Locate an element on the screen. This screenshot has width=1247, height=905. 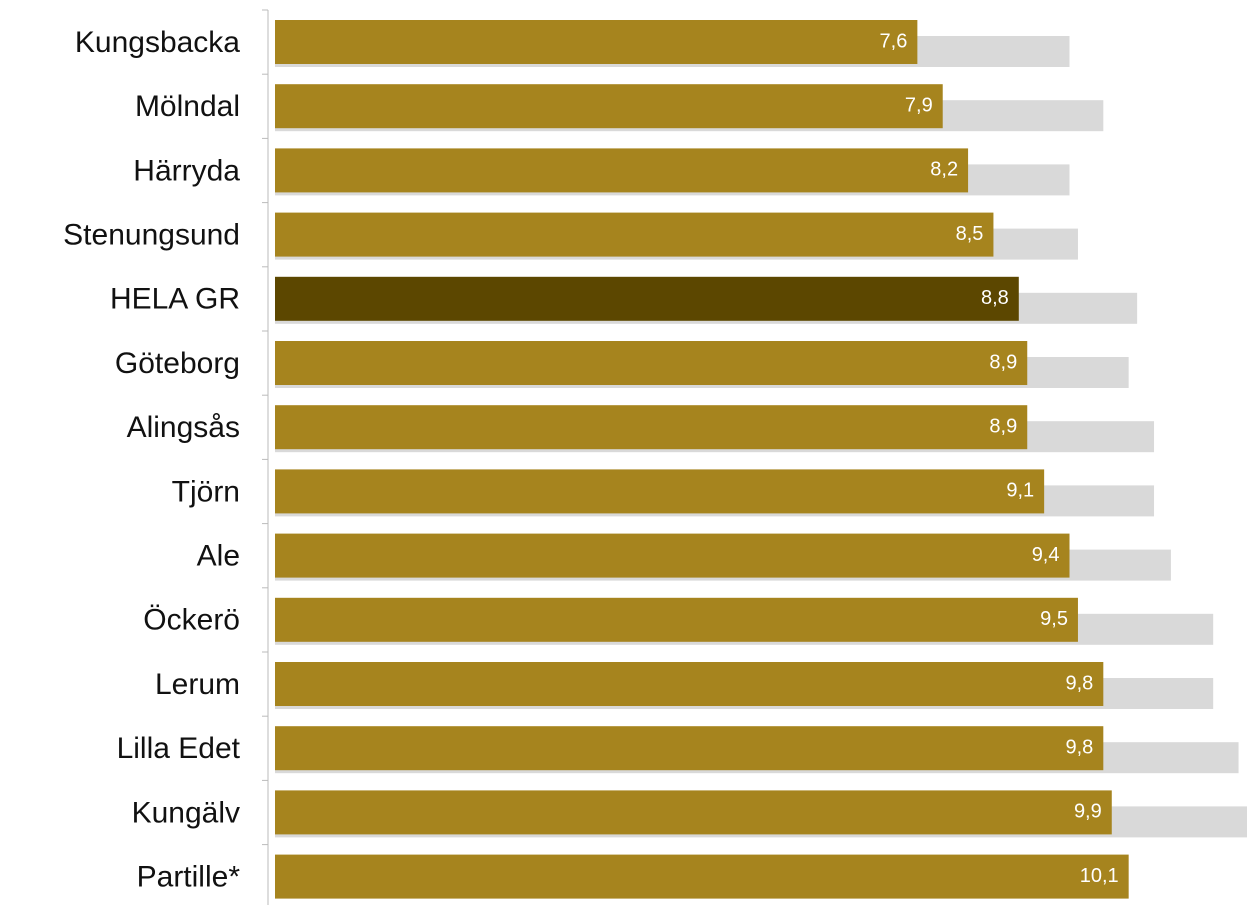
data-label: 8,5 is located at coordinates (970, 234).